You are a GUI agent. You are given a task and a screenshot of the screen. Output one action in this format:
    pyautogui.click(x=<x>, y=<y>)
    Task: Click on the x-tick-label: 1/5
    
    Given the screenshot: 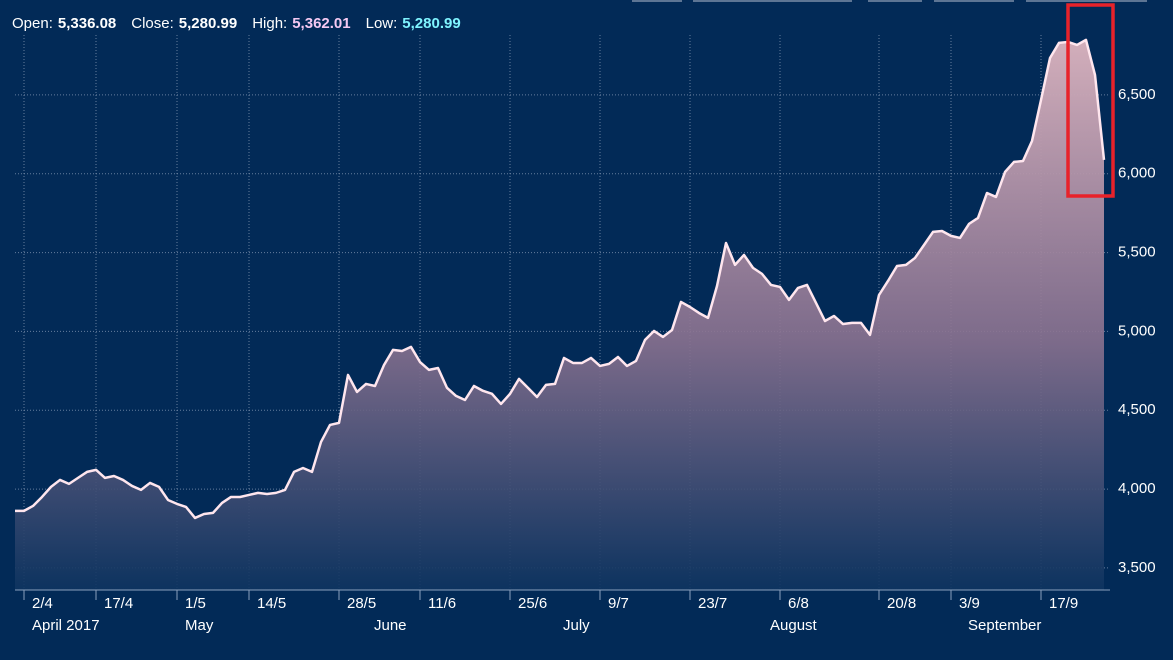 What is the action you would take?
    pyautogui.click(x=195, y=603)
    